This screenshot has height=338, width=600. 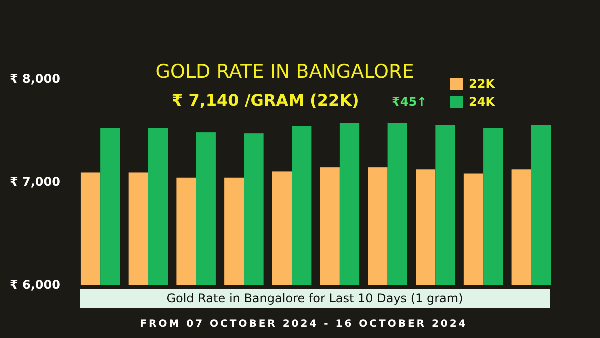 I want to click on chart-title: GOLD RATE IN BANGALORE, so click(x=285, y=72).